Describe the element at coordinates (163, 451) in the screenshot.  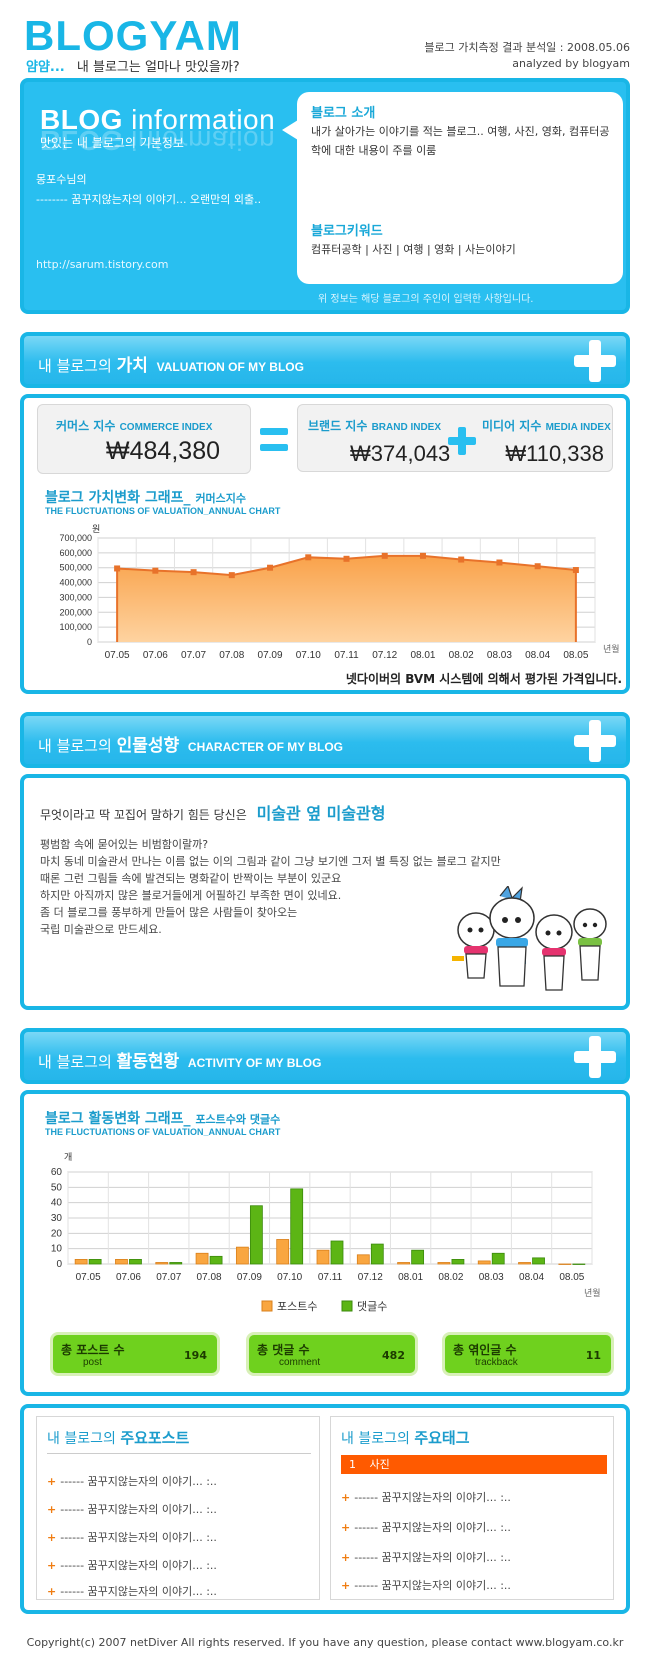
I see `commerce-index-value: ₩484,380` at that location.